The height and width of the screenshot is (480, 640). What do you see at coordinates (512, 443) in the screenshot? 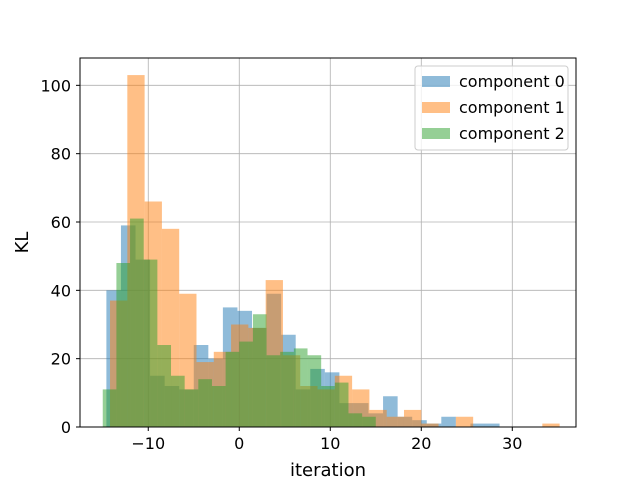
I see `x-tick-label: 30` at bounding box center [512, 443].